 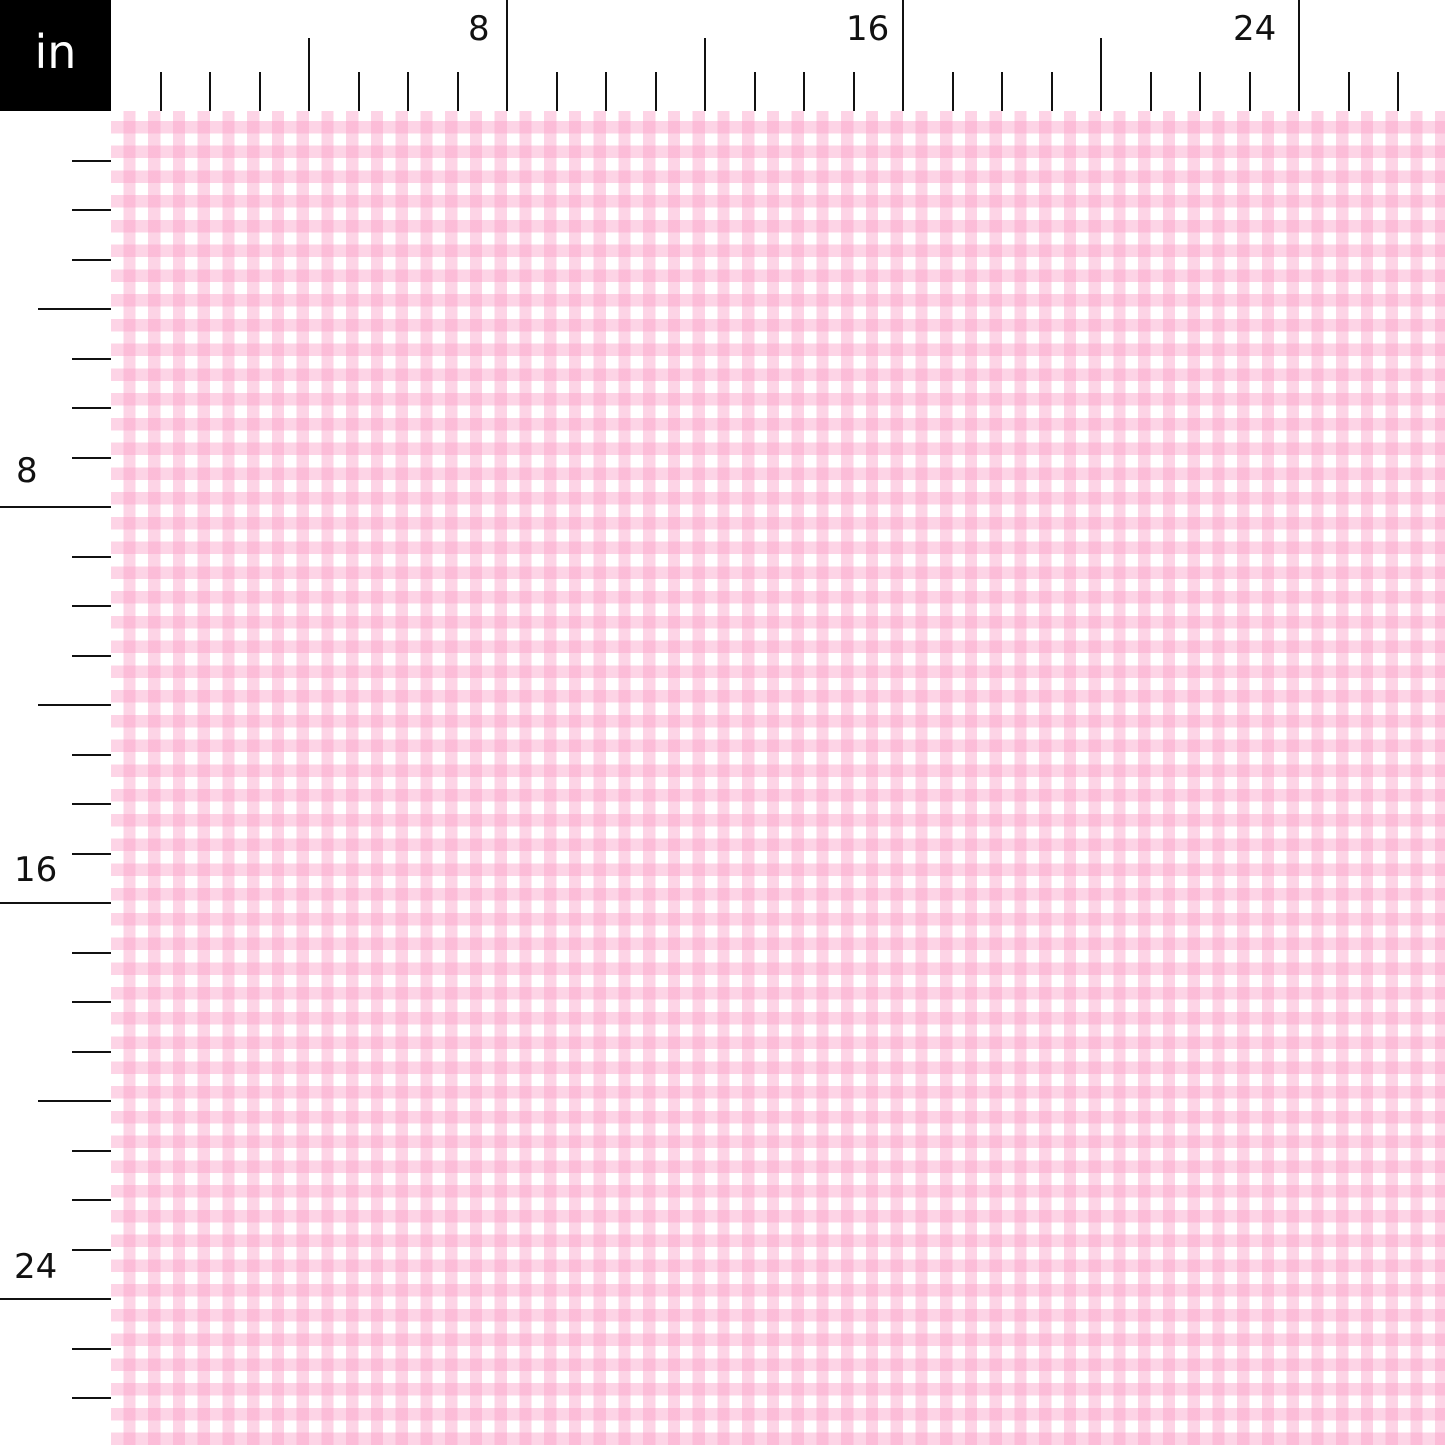 I want to click on unit-label: in, so click(x=55, y=55).